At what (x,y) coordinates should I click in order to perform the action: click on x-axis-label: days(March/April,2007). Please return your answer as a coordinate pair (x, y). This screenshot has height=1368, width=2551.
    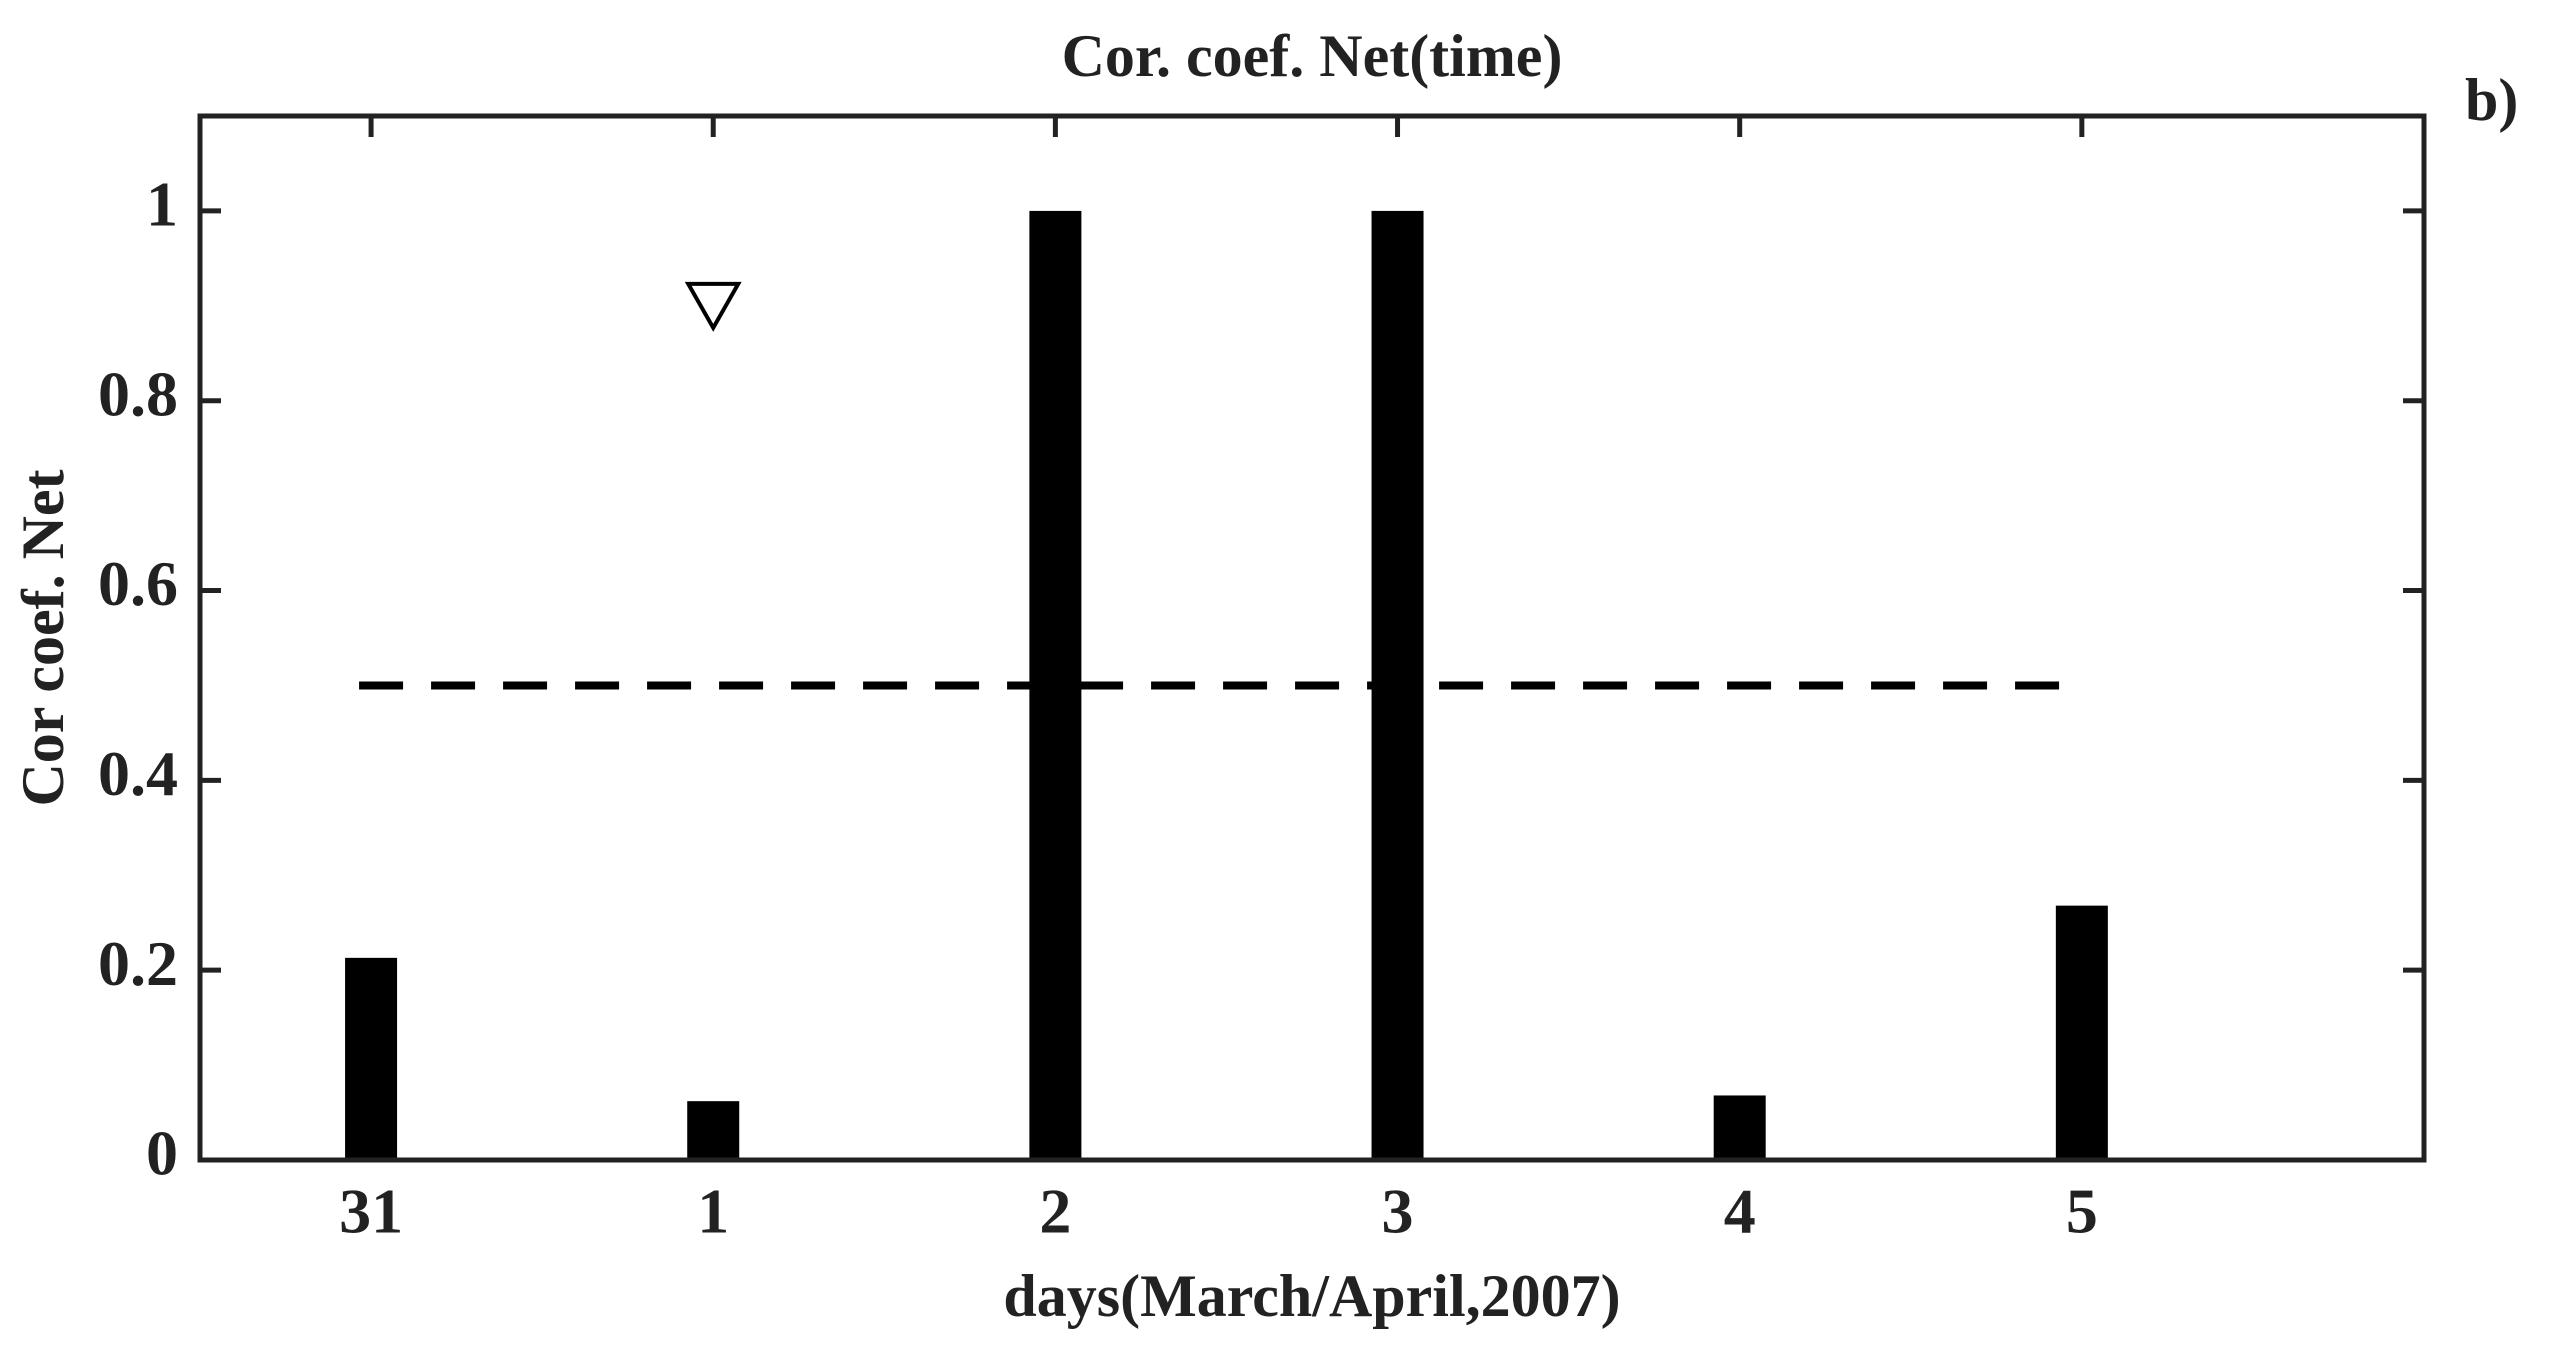
    Looking at the image, I should click on (1311, 1296).